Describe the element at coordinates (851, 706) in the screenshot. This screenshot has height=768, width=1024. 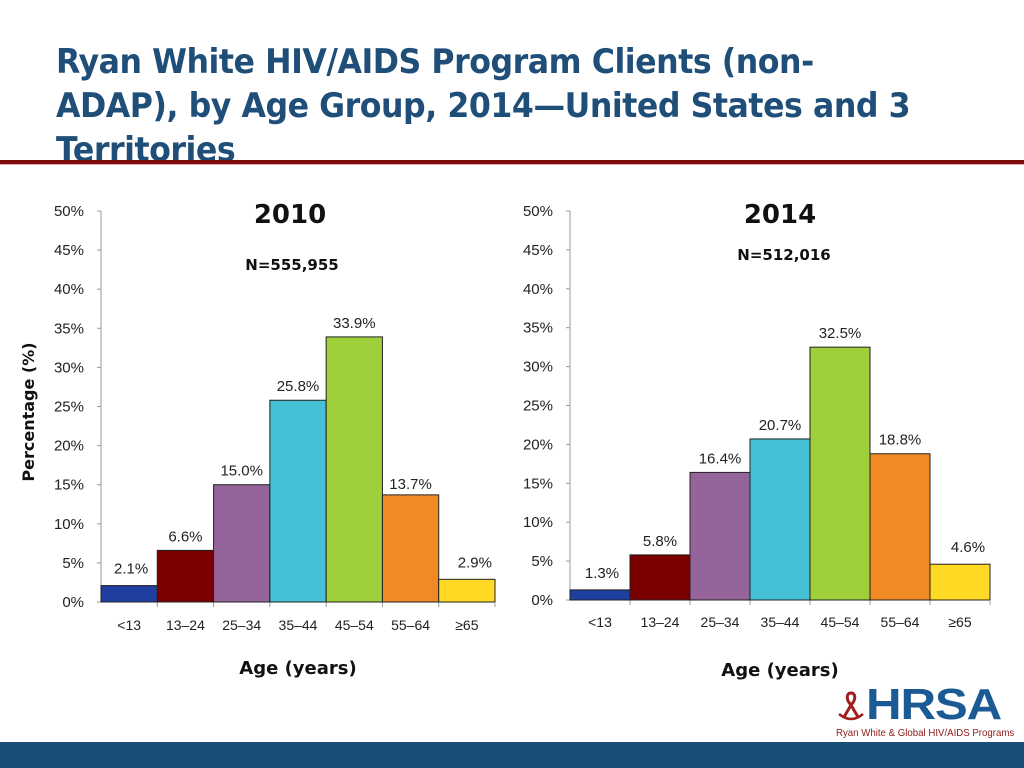
I see `ribbon-icon` at that location.